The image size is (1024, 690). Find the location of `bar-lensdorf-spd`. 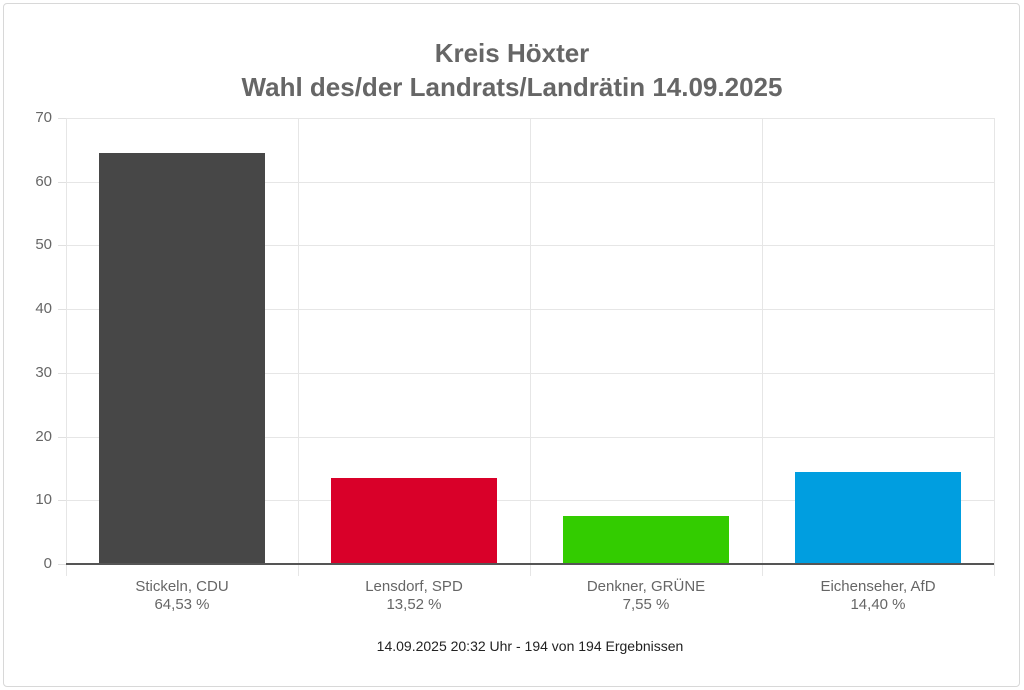

bar-lensdorf-spd is located at coordinates (414, 520).